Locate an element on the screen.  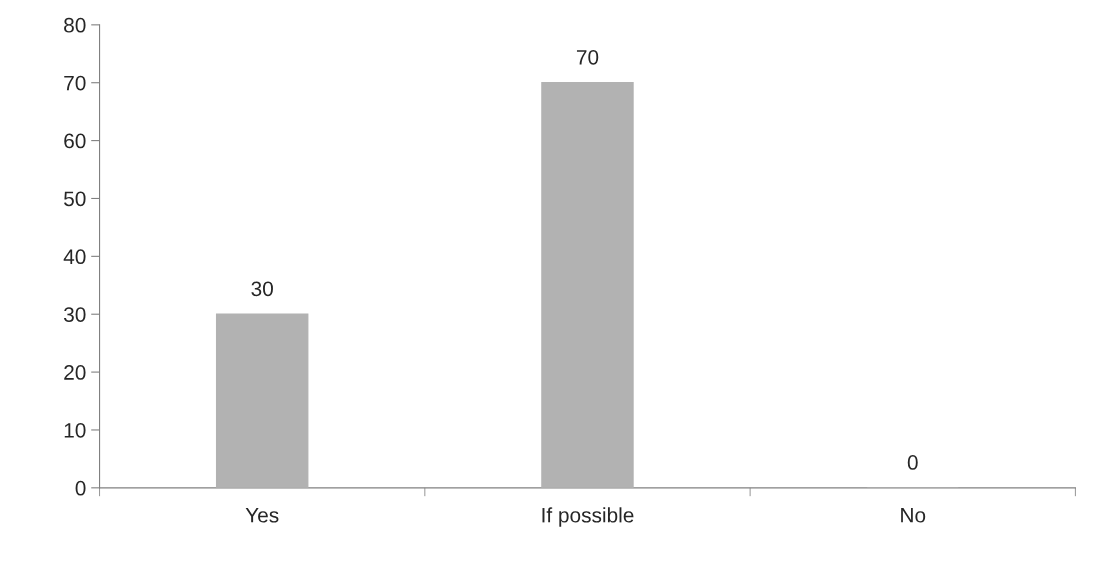
y-tick-label: 0 is located at coordinates (80, 488).